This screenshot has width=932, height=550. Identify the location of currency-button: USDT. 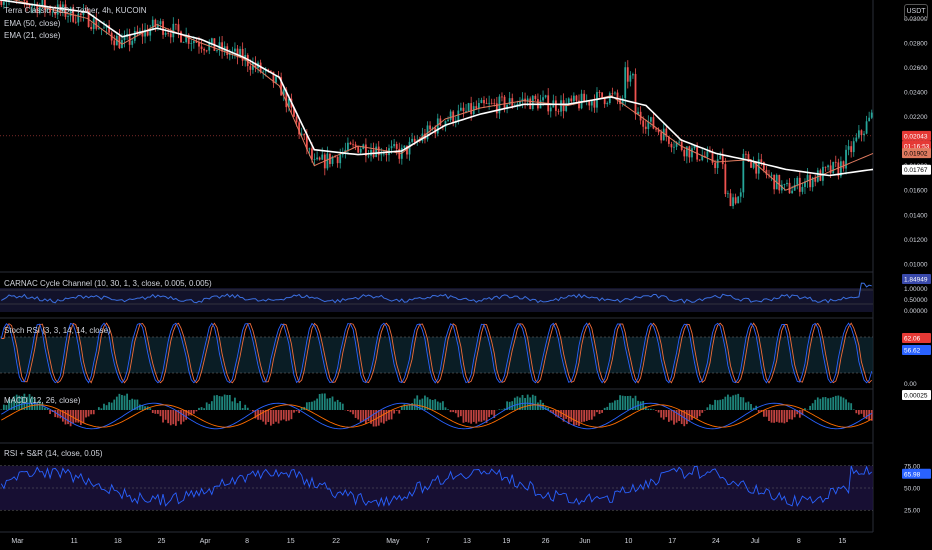
(916, 12).